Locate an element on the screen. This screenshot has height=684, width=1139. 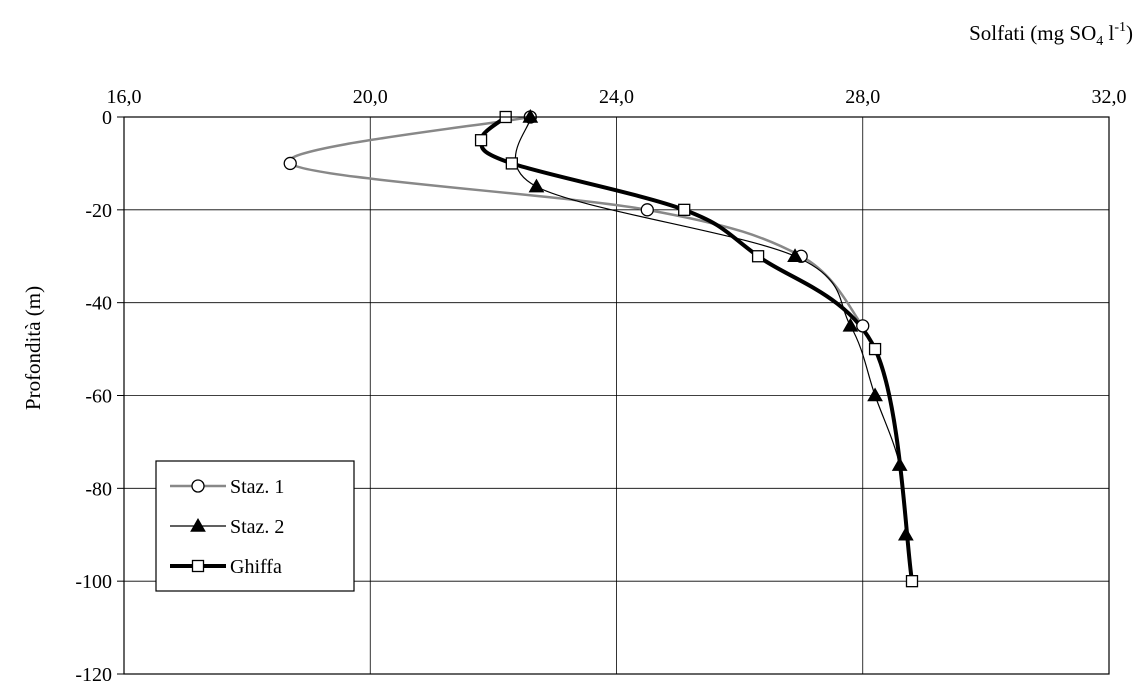
x-tick-label: 28,0 is located at coordinates (862, 97).